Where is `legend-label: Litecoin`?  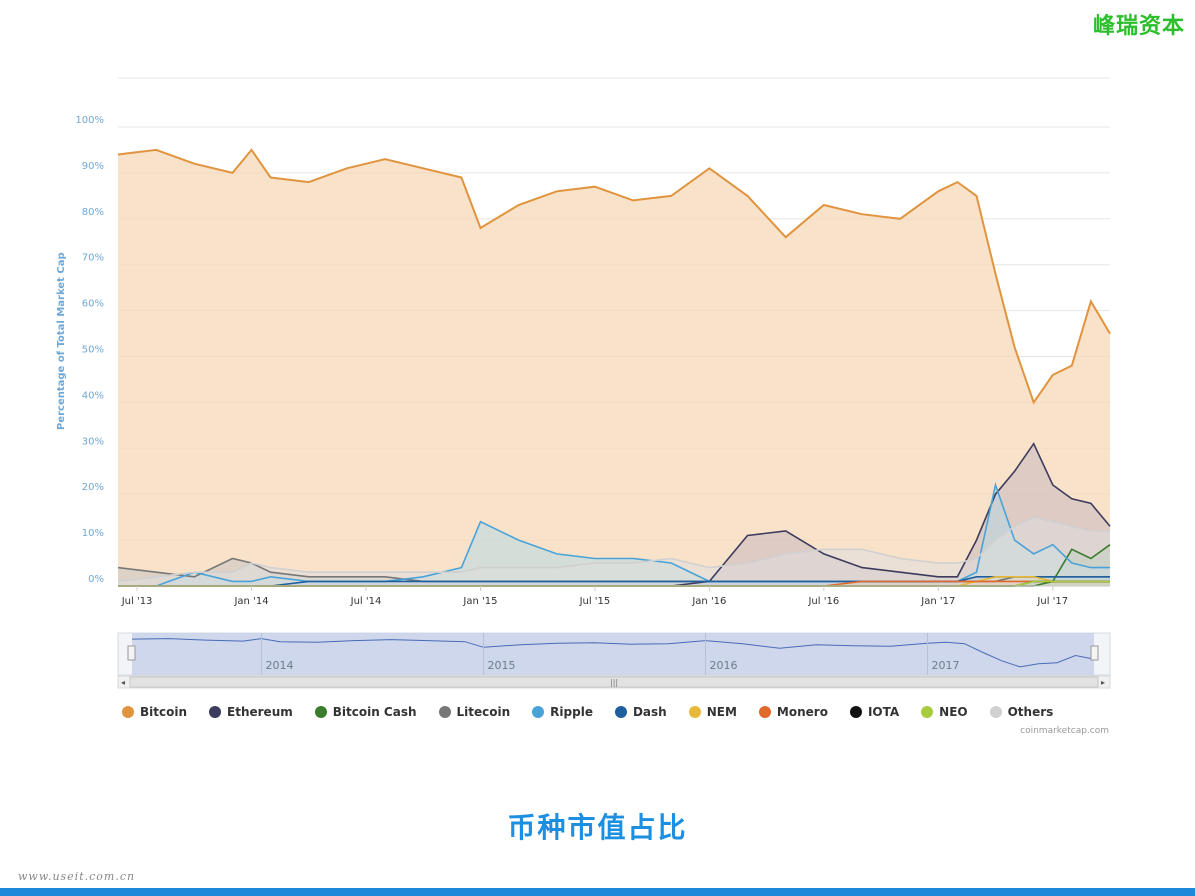
legend-label: Litecoin is located at coordinates (483, 712).